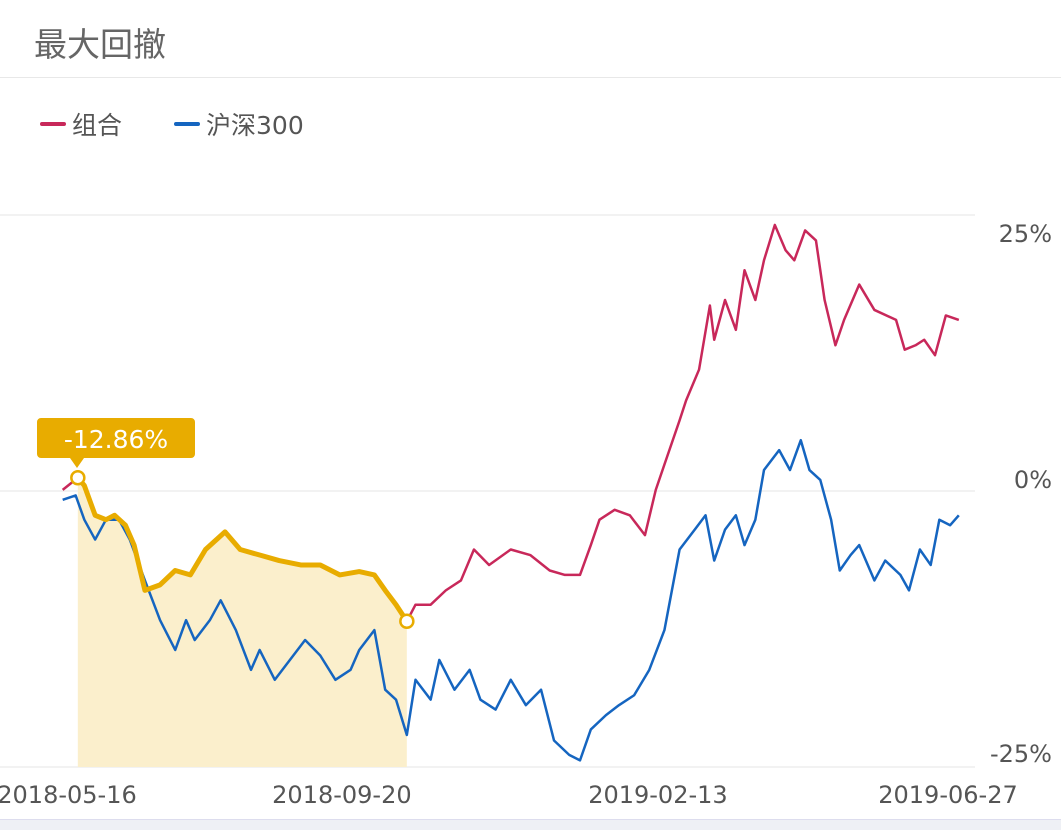 The height and width of the screenshot is (830, 1061). I want to click on legend-item-portfolio: 组合, so click(81, 124).